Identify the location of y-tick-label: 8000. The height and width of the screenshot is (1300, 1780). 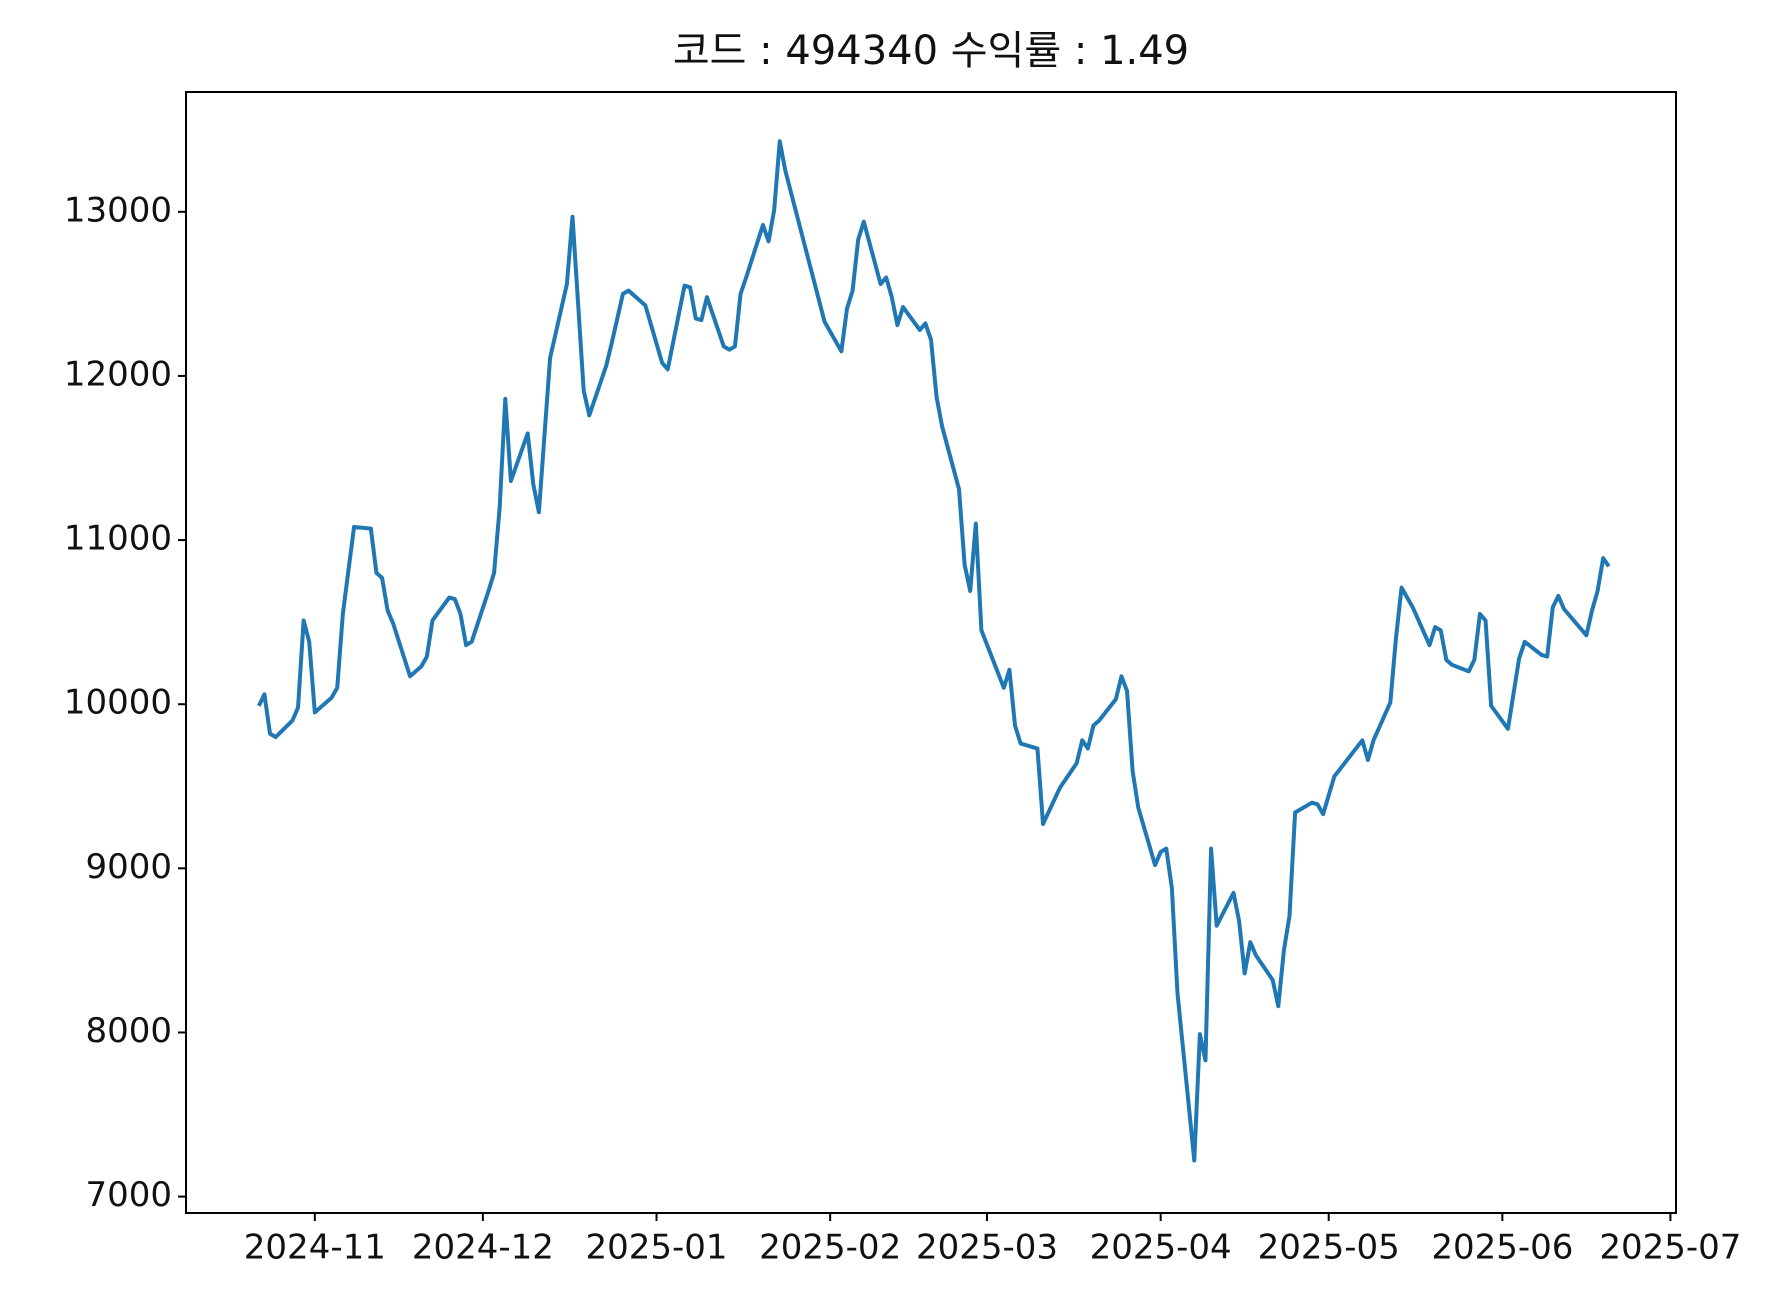
(128, 1031).